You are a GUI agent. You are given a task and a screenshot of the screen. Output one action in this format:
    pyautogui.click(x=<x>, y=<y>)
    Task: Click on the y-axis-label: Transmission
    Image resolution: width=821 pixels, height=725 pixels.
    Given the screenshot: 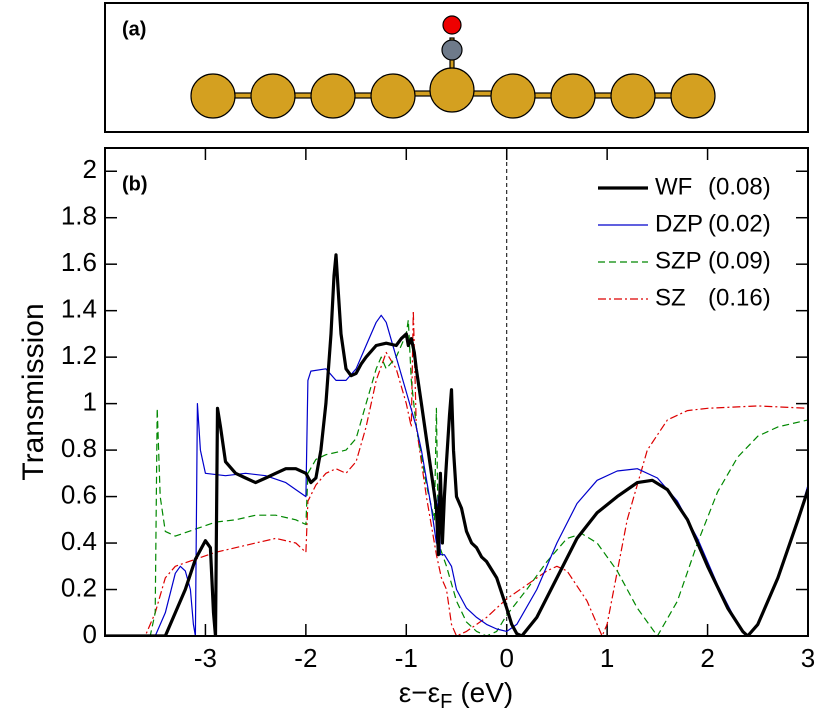 What is the action you would take?
    pyautogui.click(x=33, y=391)
    